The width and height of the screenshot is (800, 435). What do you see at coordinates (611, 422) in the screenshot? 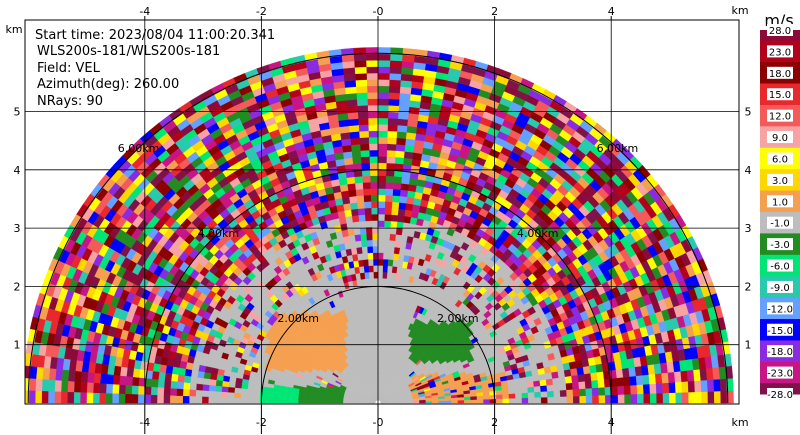
I see `x-tick-label-bottom: 4` at bounding box center [611, 422].